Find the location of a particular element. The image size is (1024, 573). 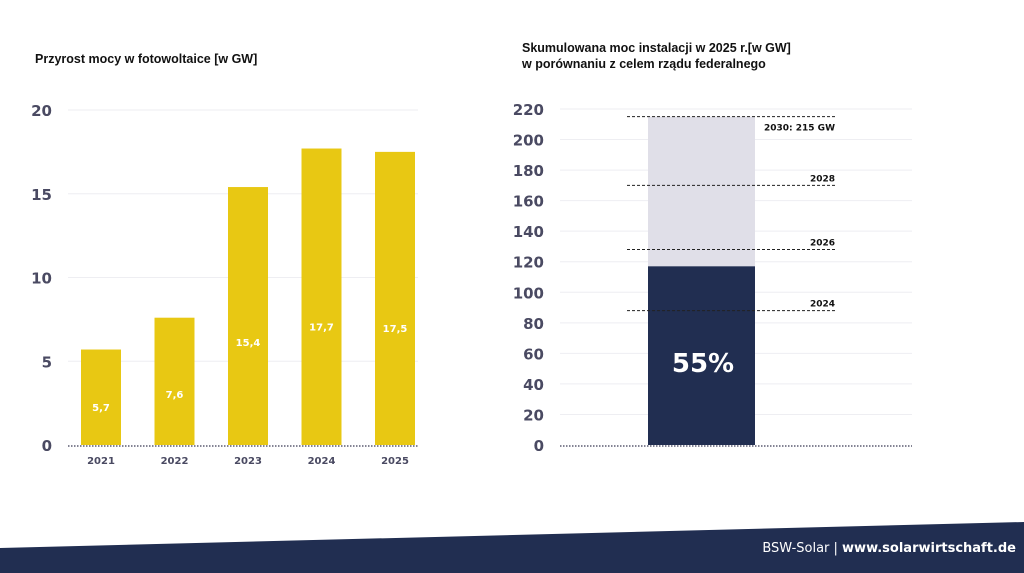

footer-brand: BSW-Solar | is located at coordinates (802, 548).